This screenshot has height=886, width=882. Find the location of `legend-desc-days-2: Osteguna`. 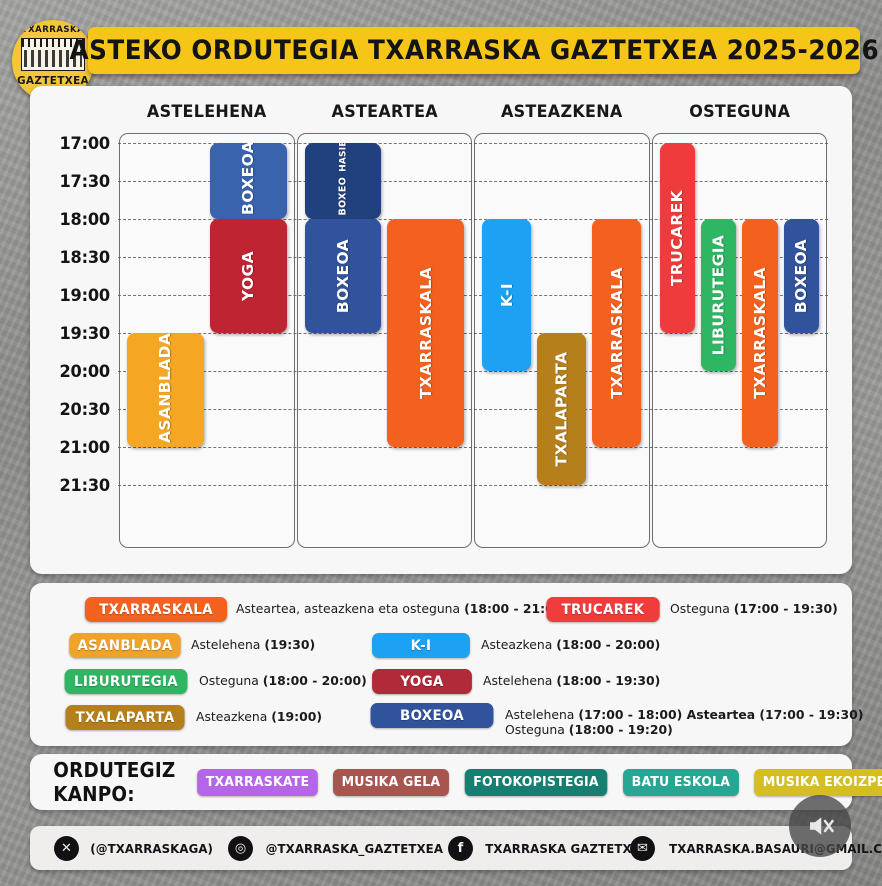

legend-desc-days-2: Osteguna is located at coordinates (537, 729).